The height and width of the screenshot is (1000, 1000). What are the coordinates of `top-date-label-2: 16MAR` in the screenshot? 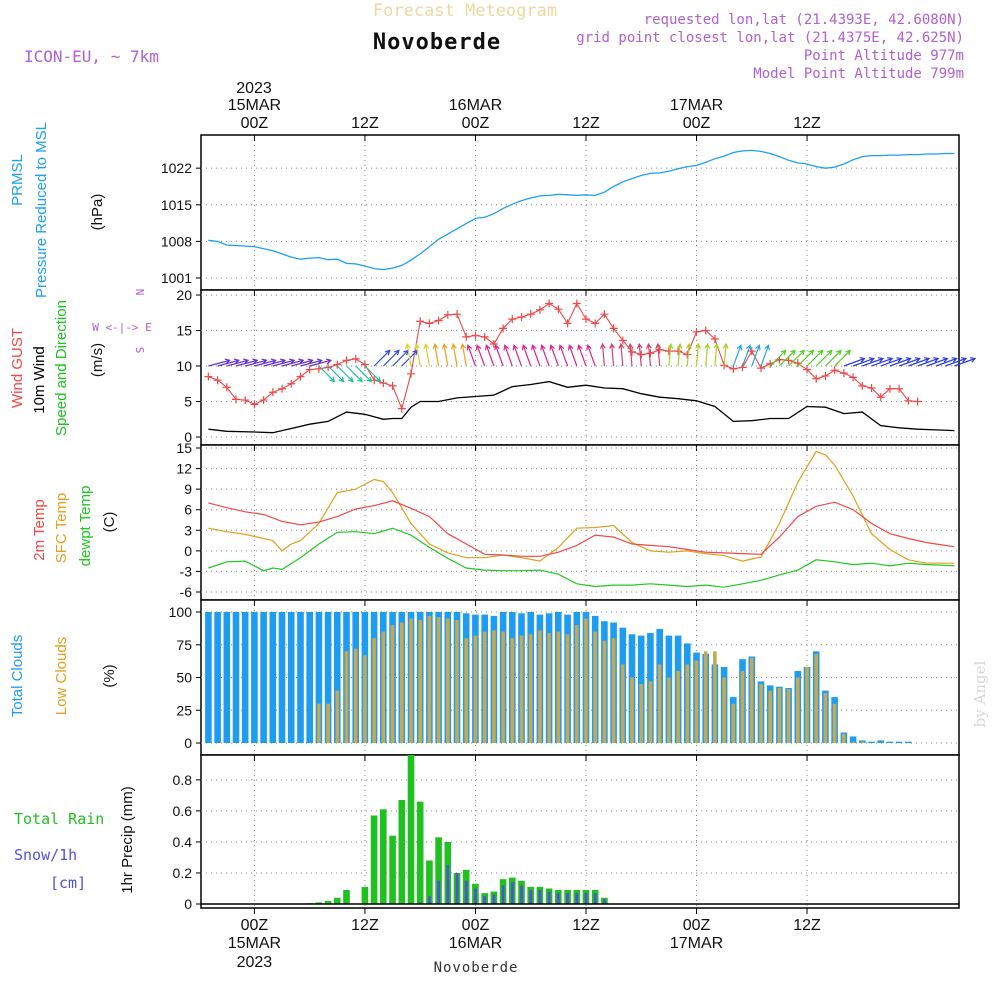 It's located at (475, 105).